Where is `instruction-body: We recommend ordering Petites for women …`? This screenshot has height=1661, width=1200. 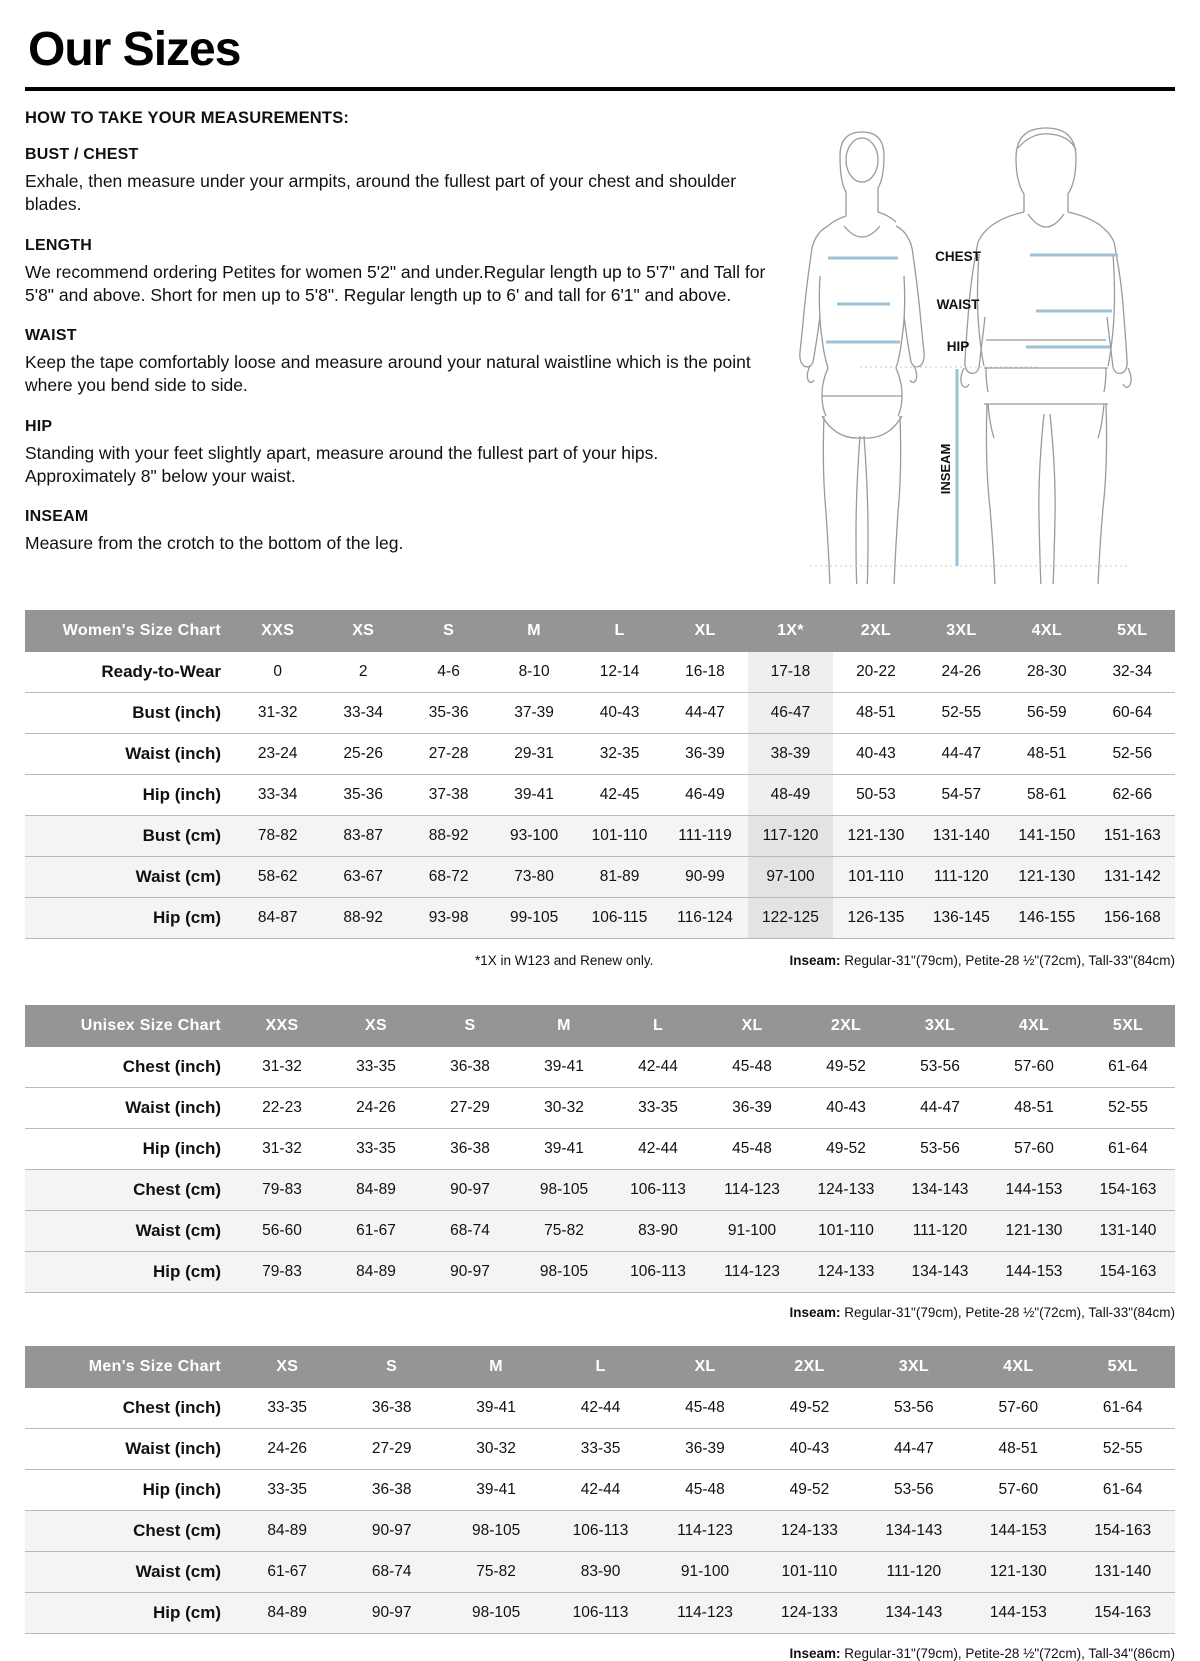
instruction-body: We recommend ordering Petites for women … is located at coordinates (395, 283).